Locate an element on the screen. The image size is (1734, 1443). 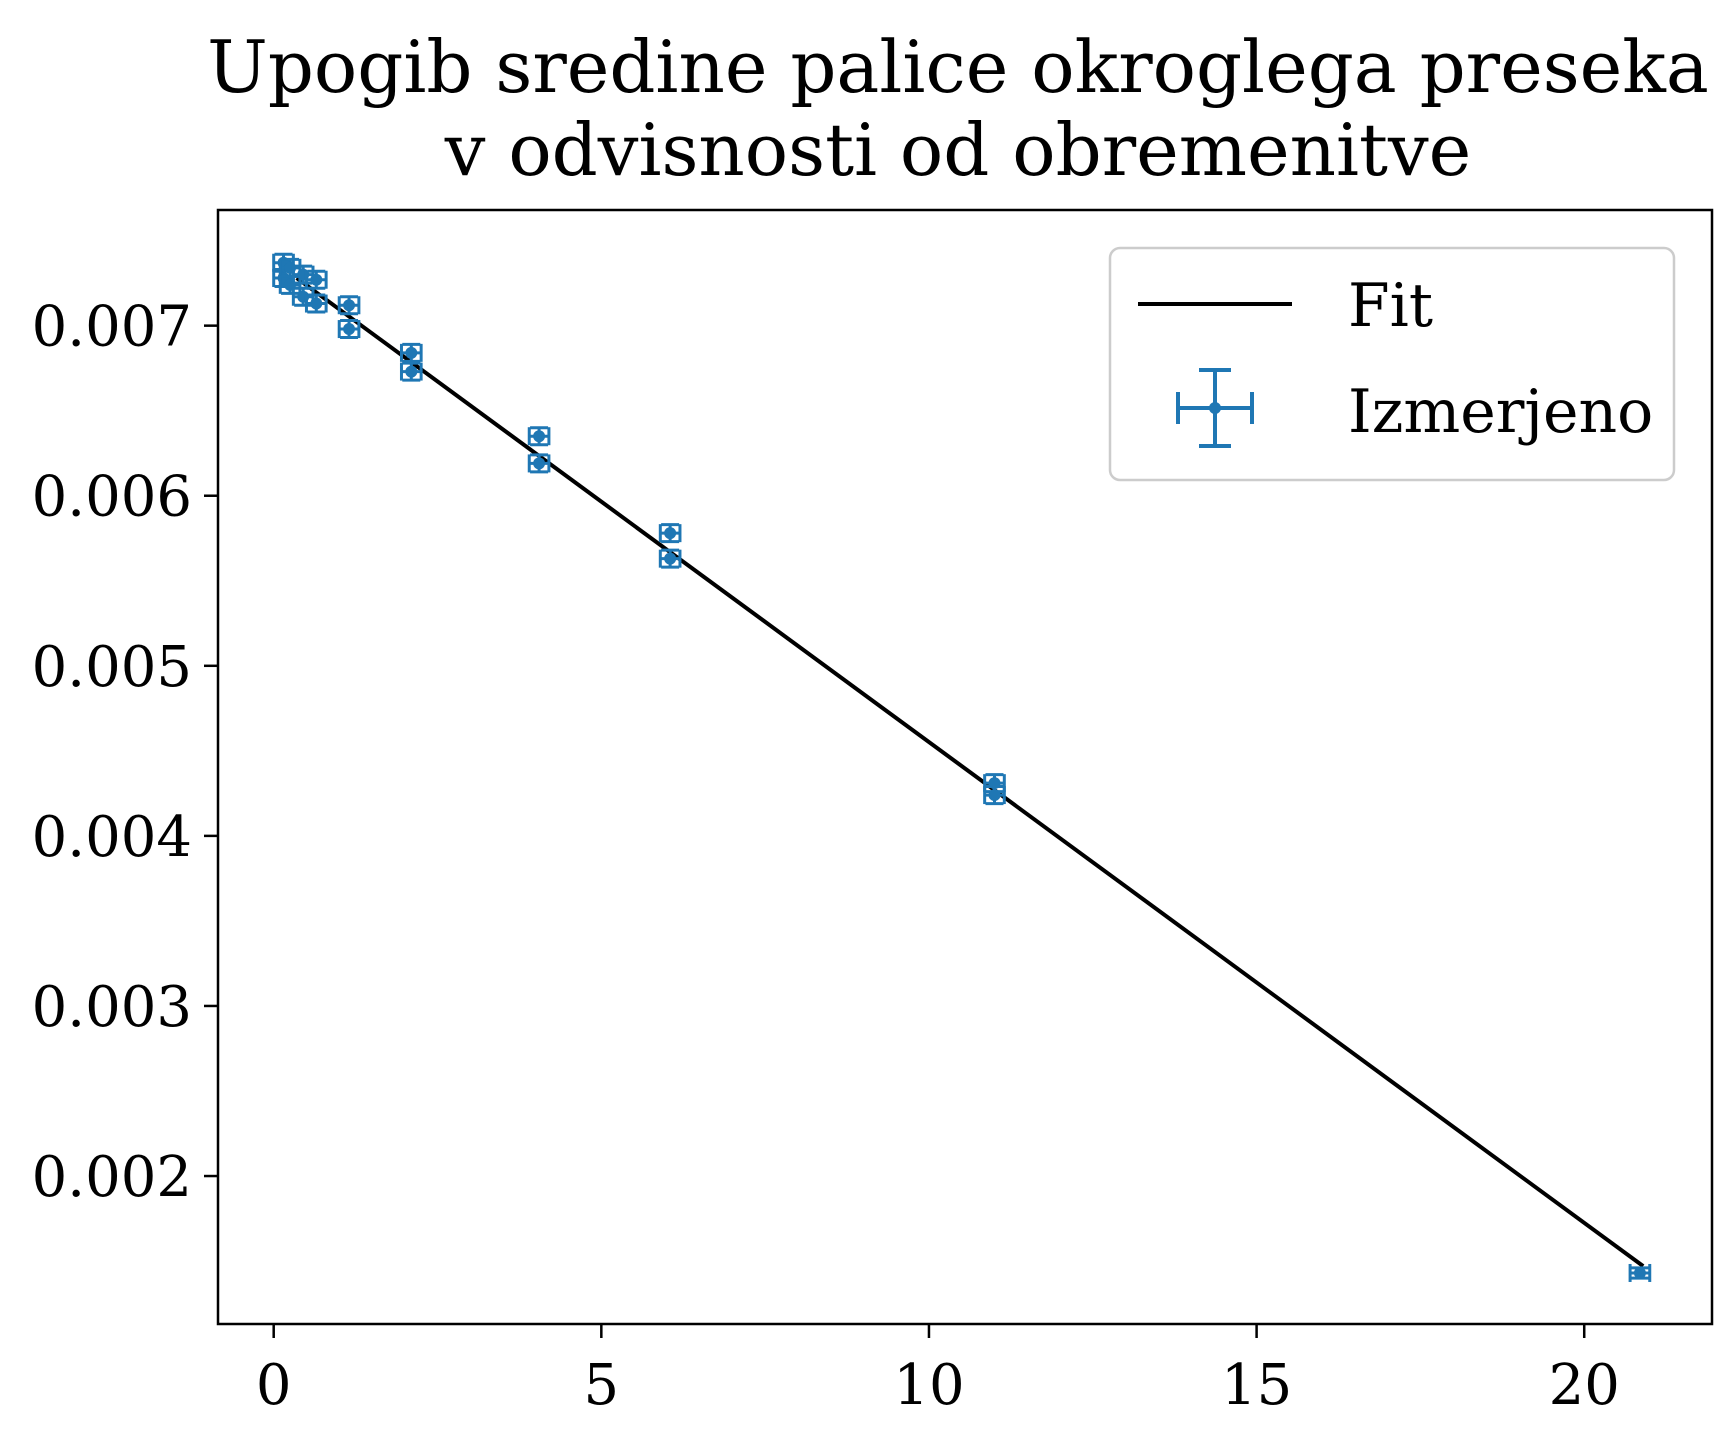
y-tick-label: 0.004 is located at coordinates (112, 837).